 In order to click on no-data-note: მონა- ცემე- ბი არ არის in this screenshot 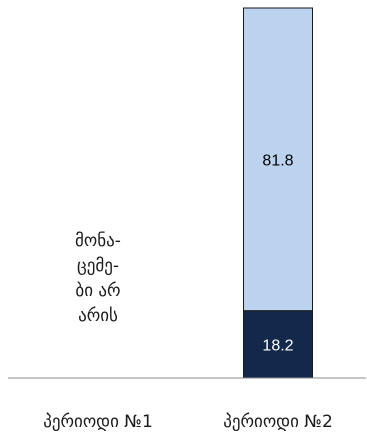, I will do `click(98, 279)`.